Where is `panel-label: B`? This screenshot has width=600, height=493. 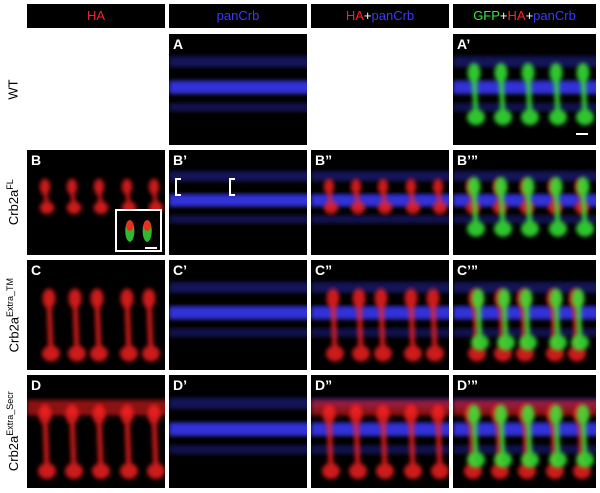
panel-label: B is located at coordinates (36, 160).